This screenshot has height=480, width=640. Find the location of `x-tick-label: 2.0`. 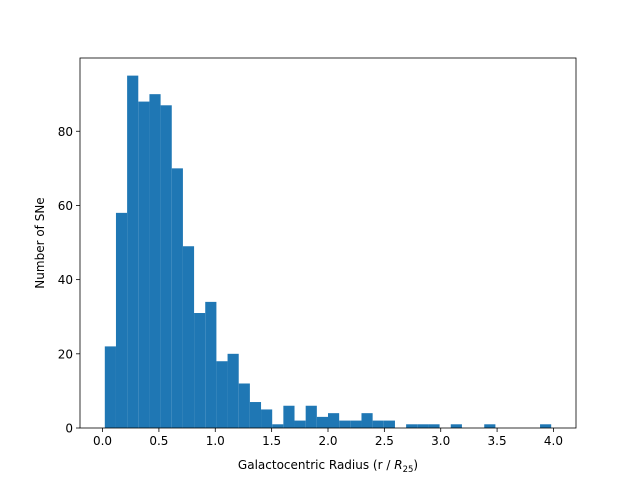

x-tick-label: 2.0 is located at coordinates (327, 441).